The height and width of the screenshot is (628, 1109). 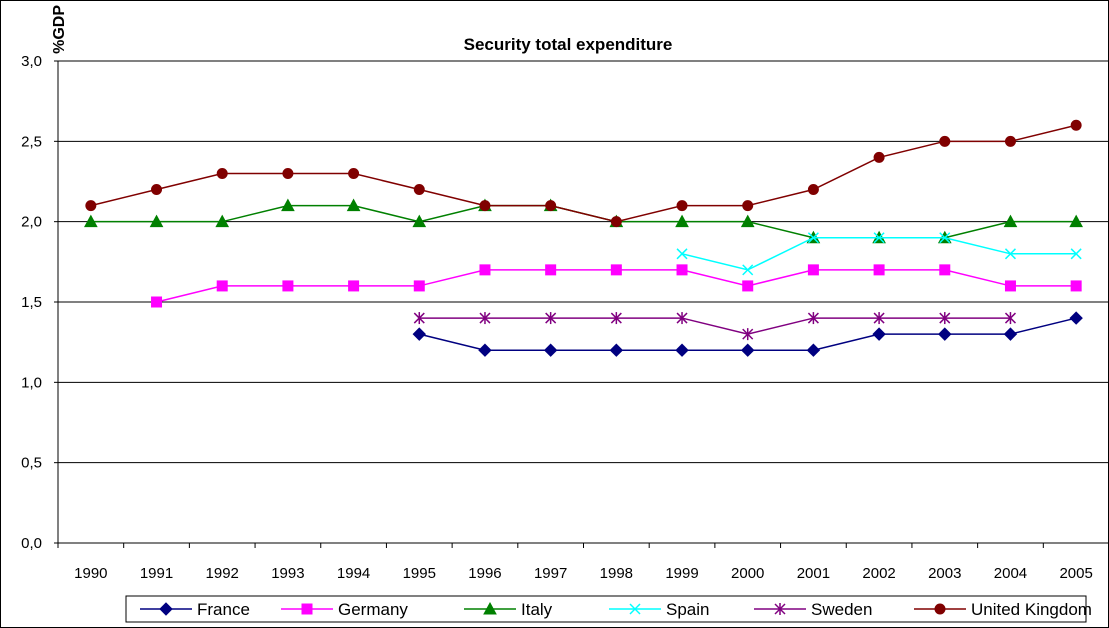 I want to click on series-france, so click(x=747, y=334).